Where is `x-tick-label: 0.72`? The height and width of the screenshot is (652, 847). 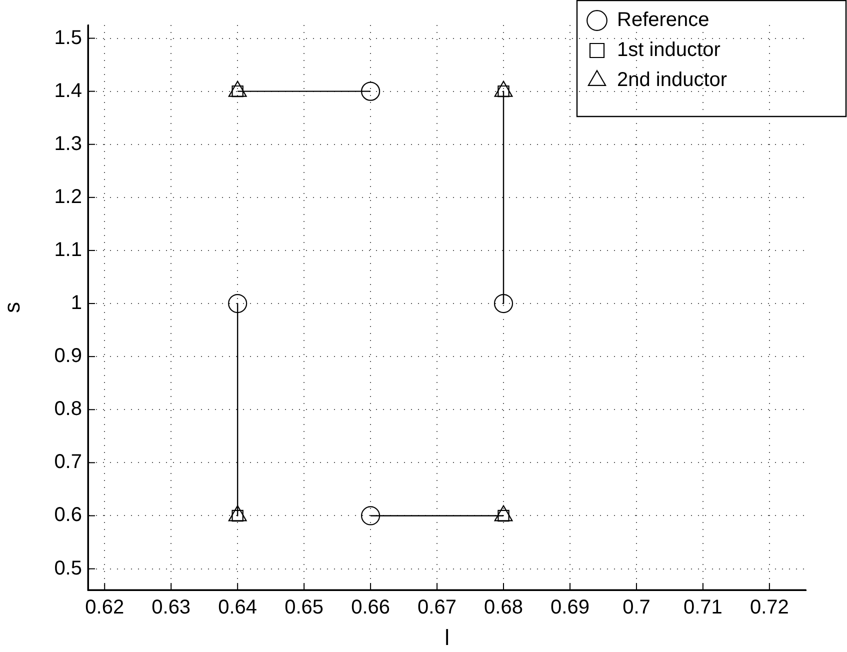
x-tick-label: 0.72 is located at coordinates (769, 607).